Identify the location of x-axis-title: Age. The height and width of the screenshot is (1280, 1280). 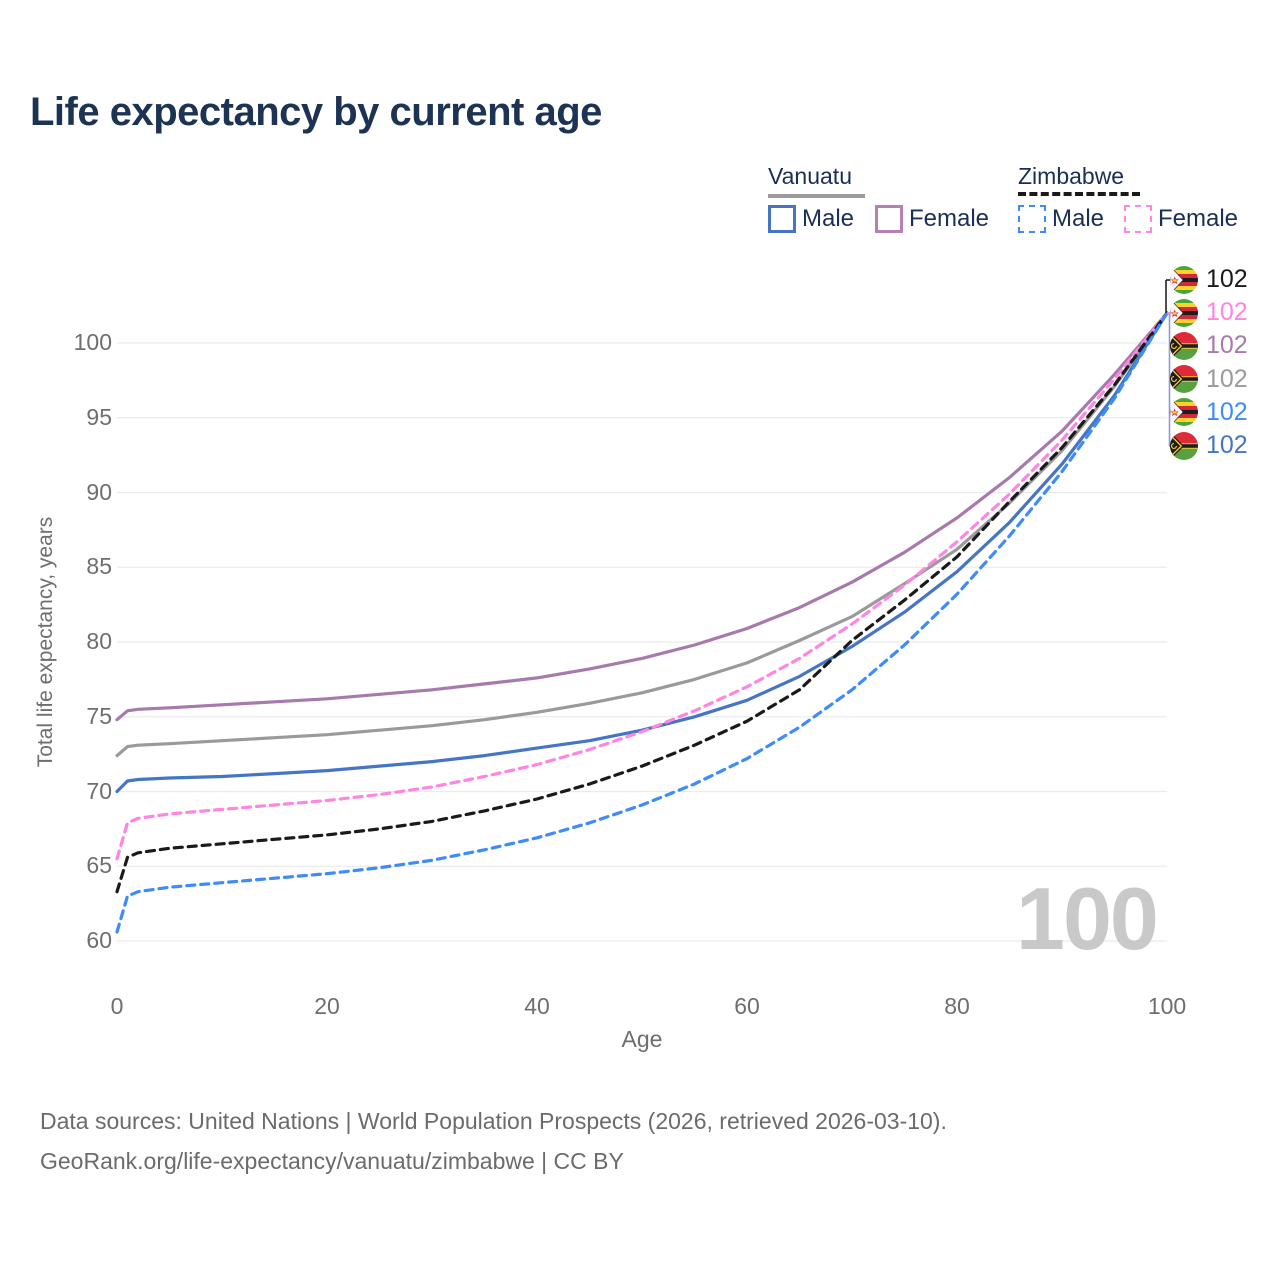
(642, 1039).